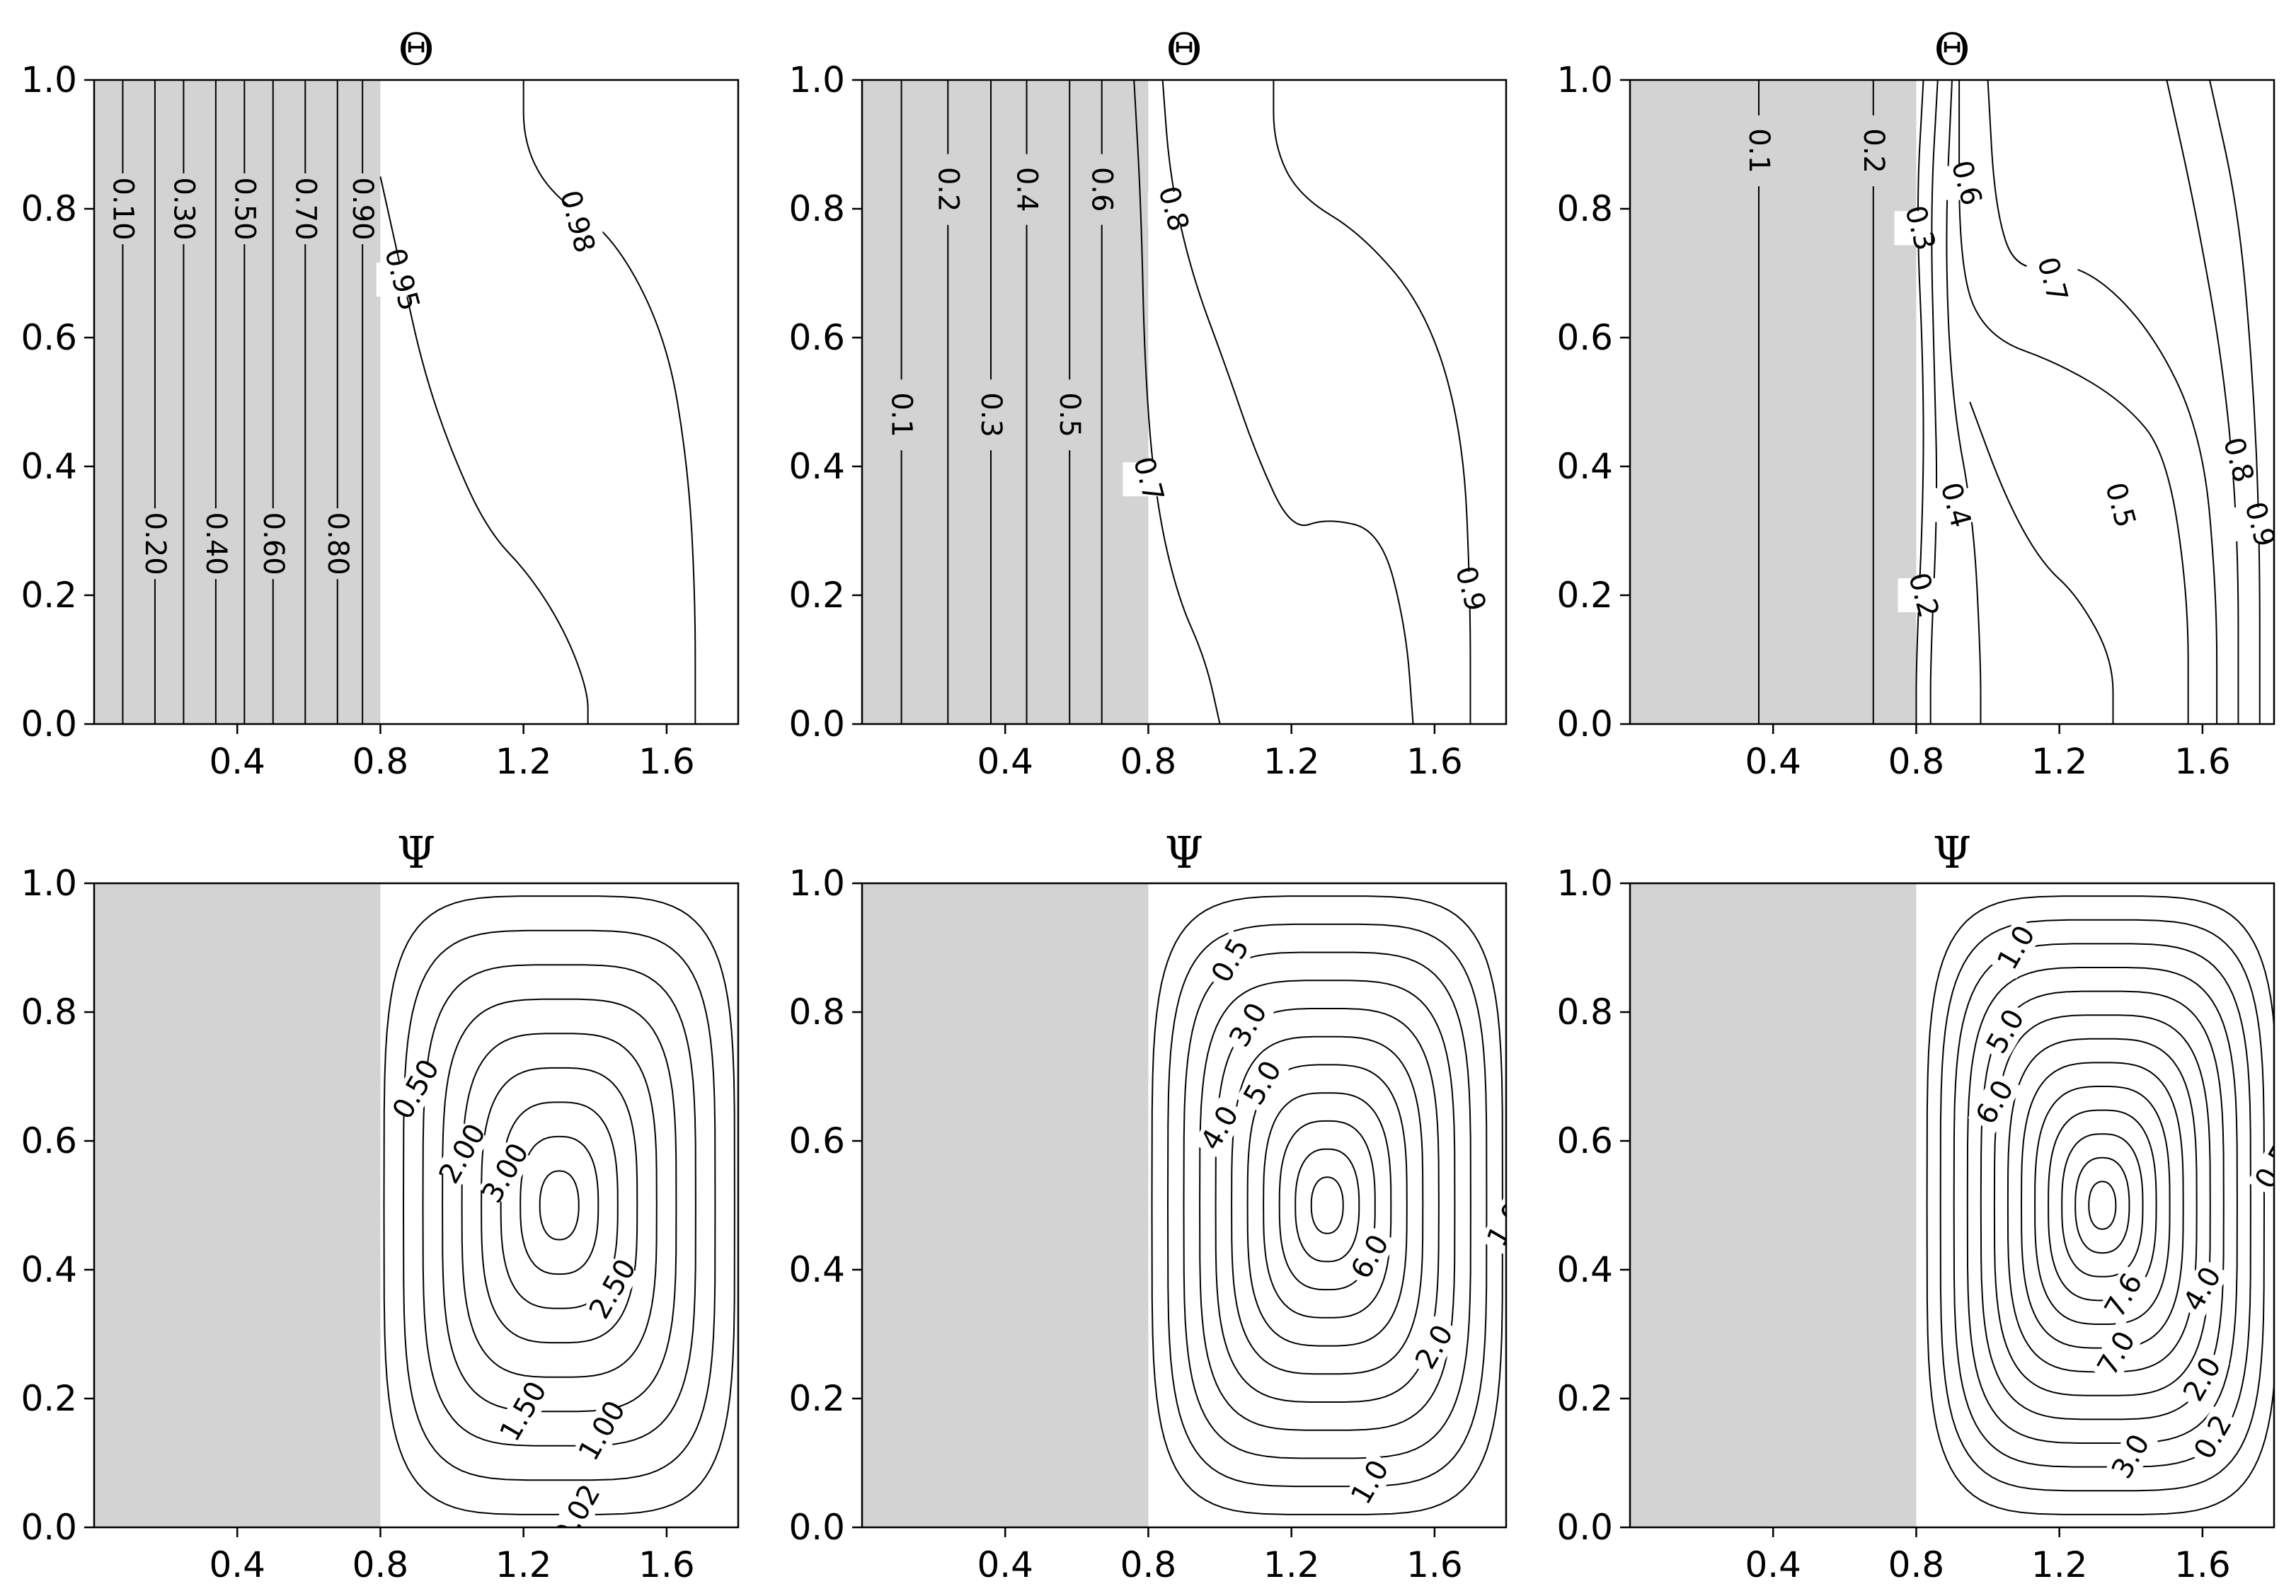 The image size is (2296, 1596). What do you see at coordinates (49, 1398) in the screenshot?
I see `y-tick-label: 0.2` at bounding box center [49, 1398].